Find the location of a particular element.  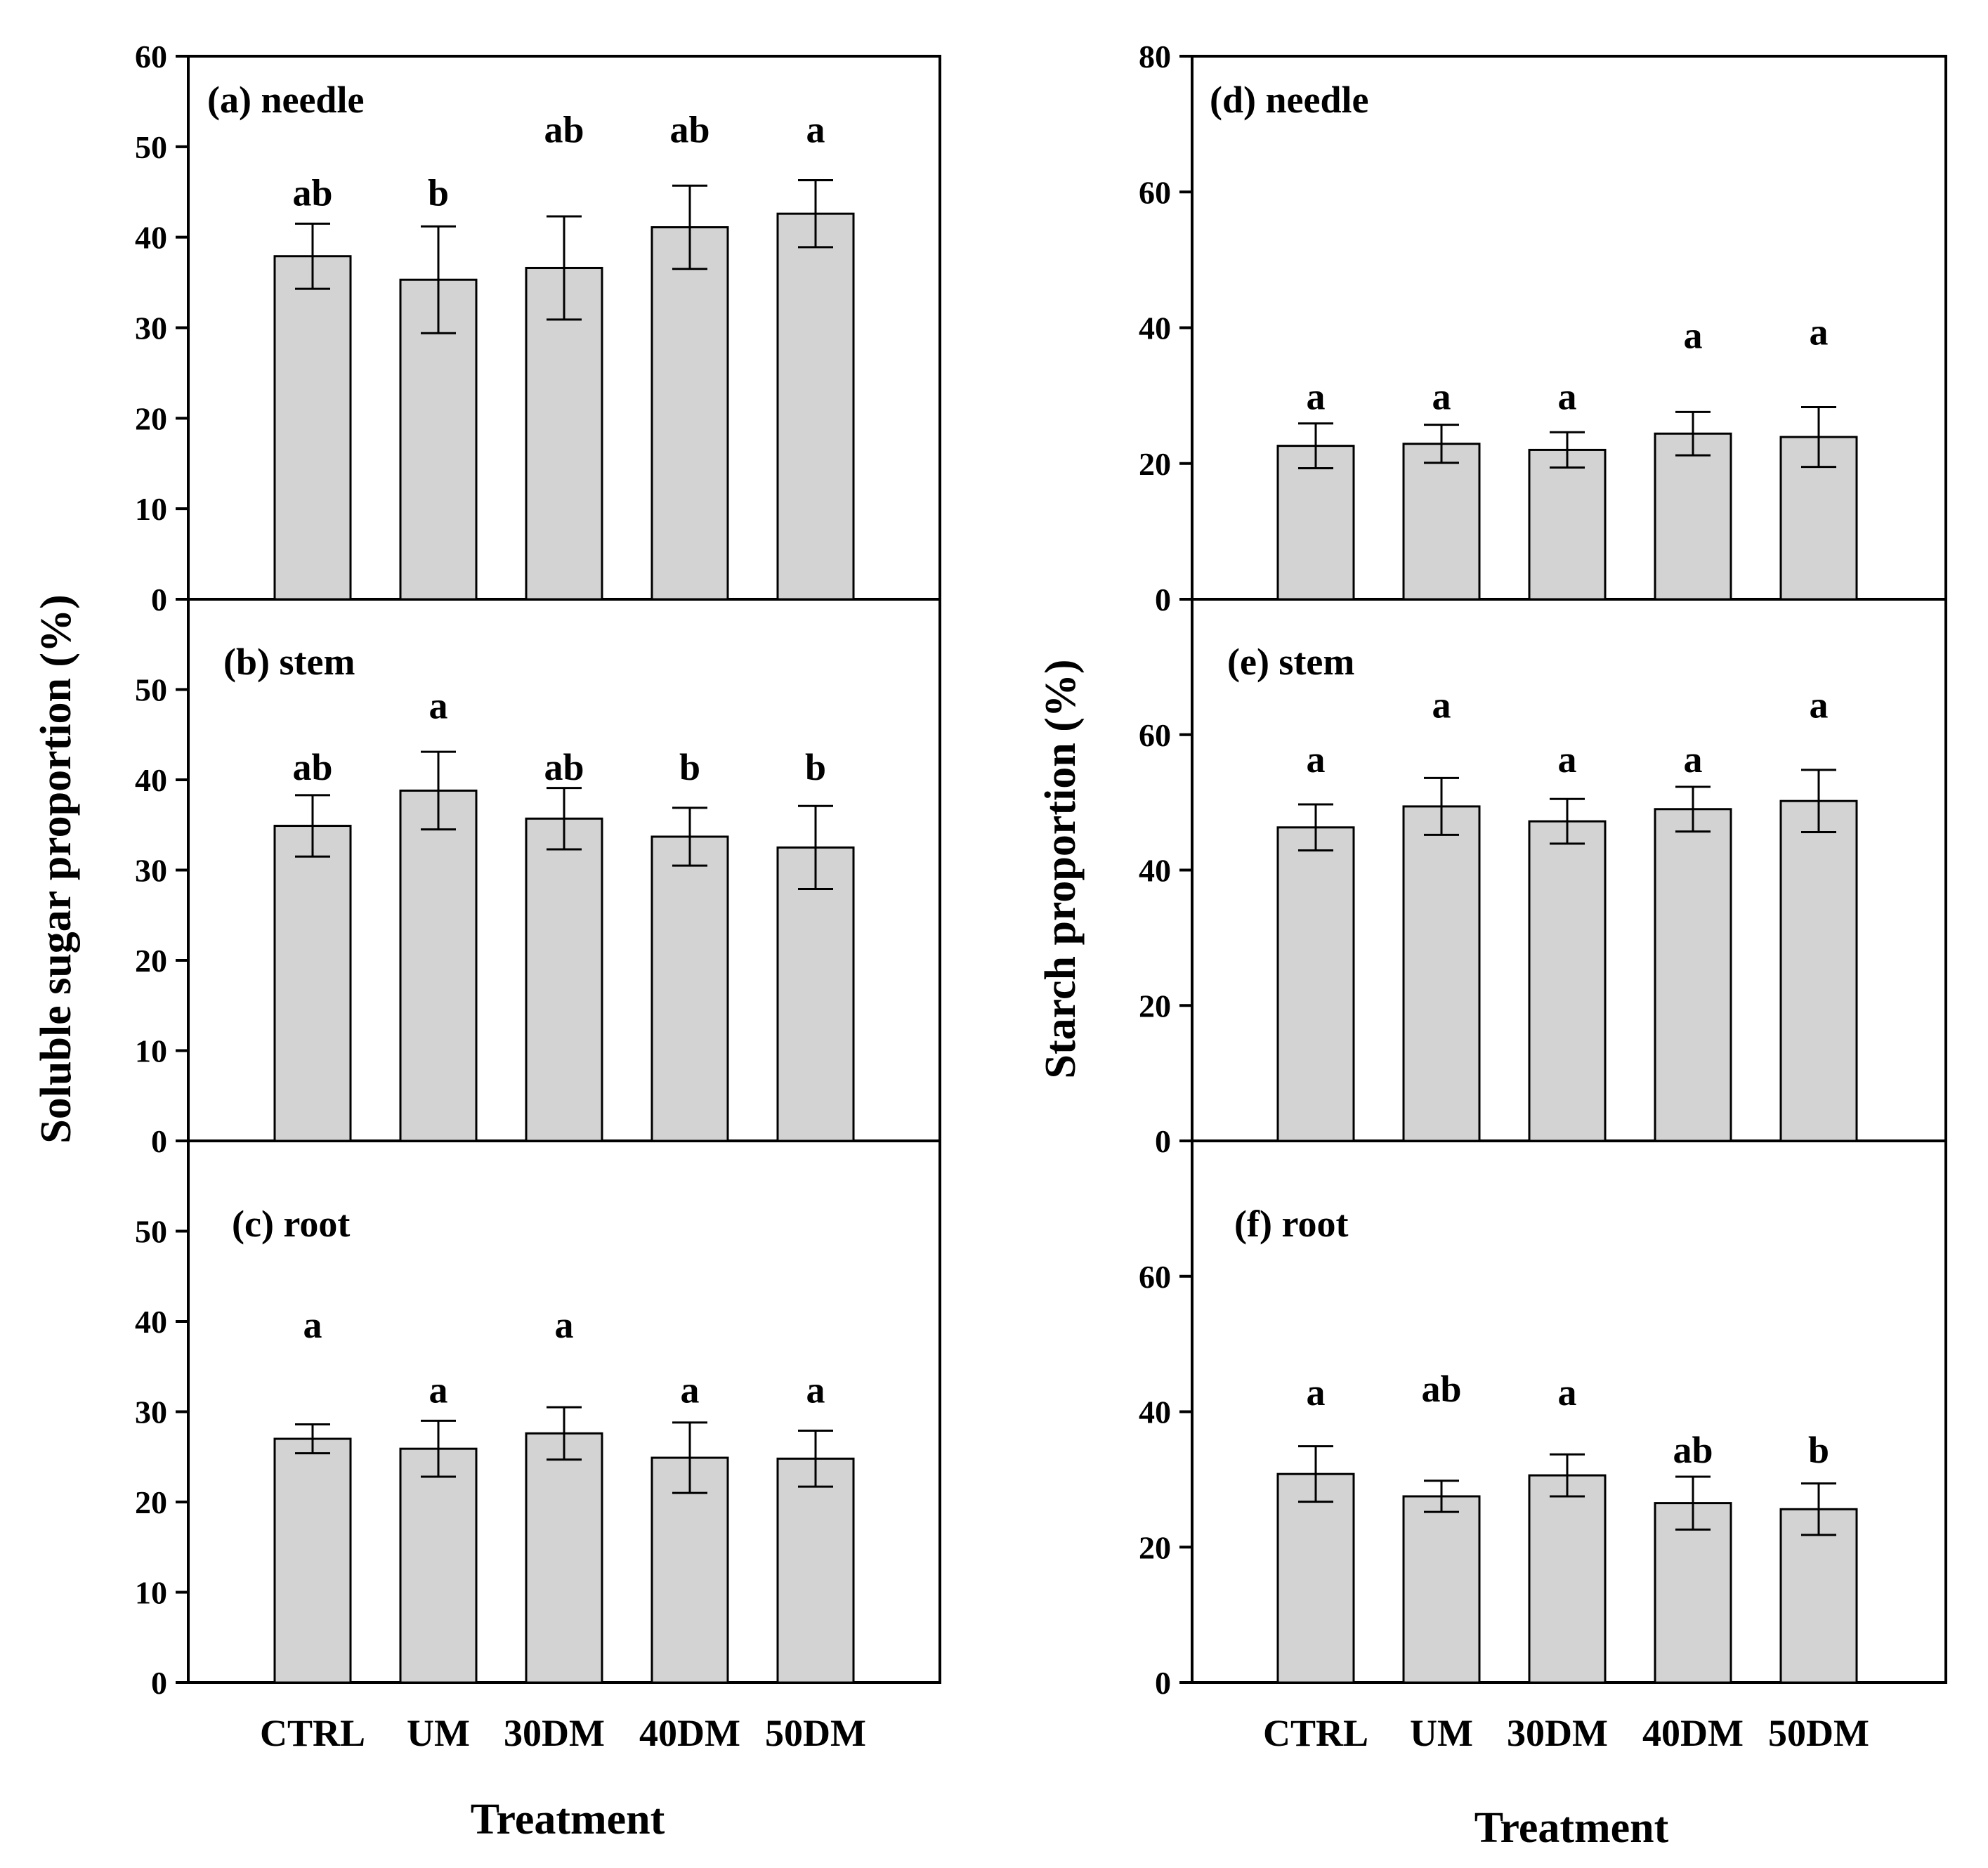

left-y-axis-title: Soluble sugar proportion (%) is located at coordinates (56, 868).